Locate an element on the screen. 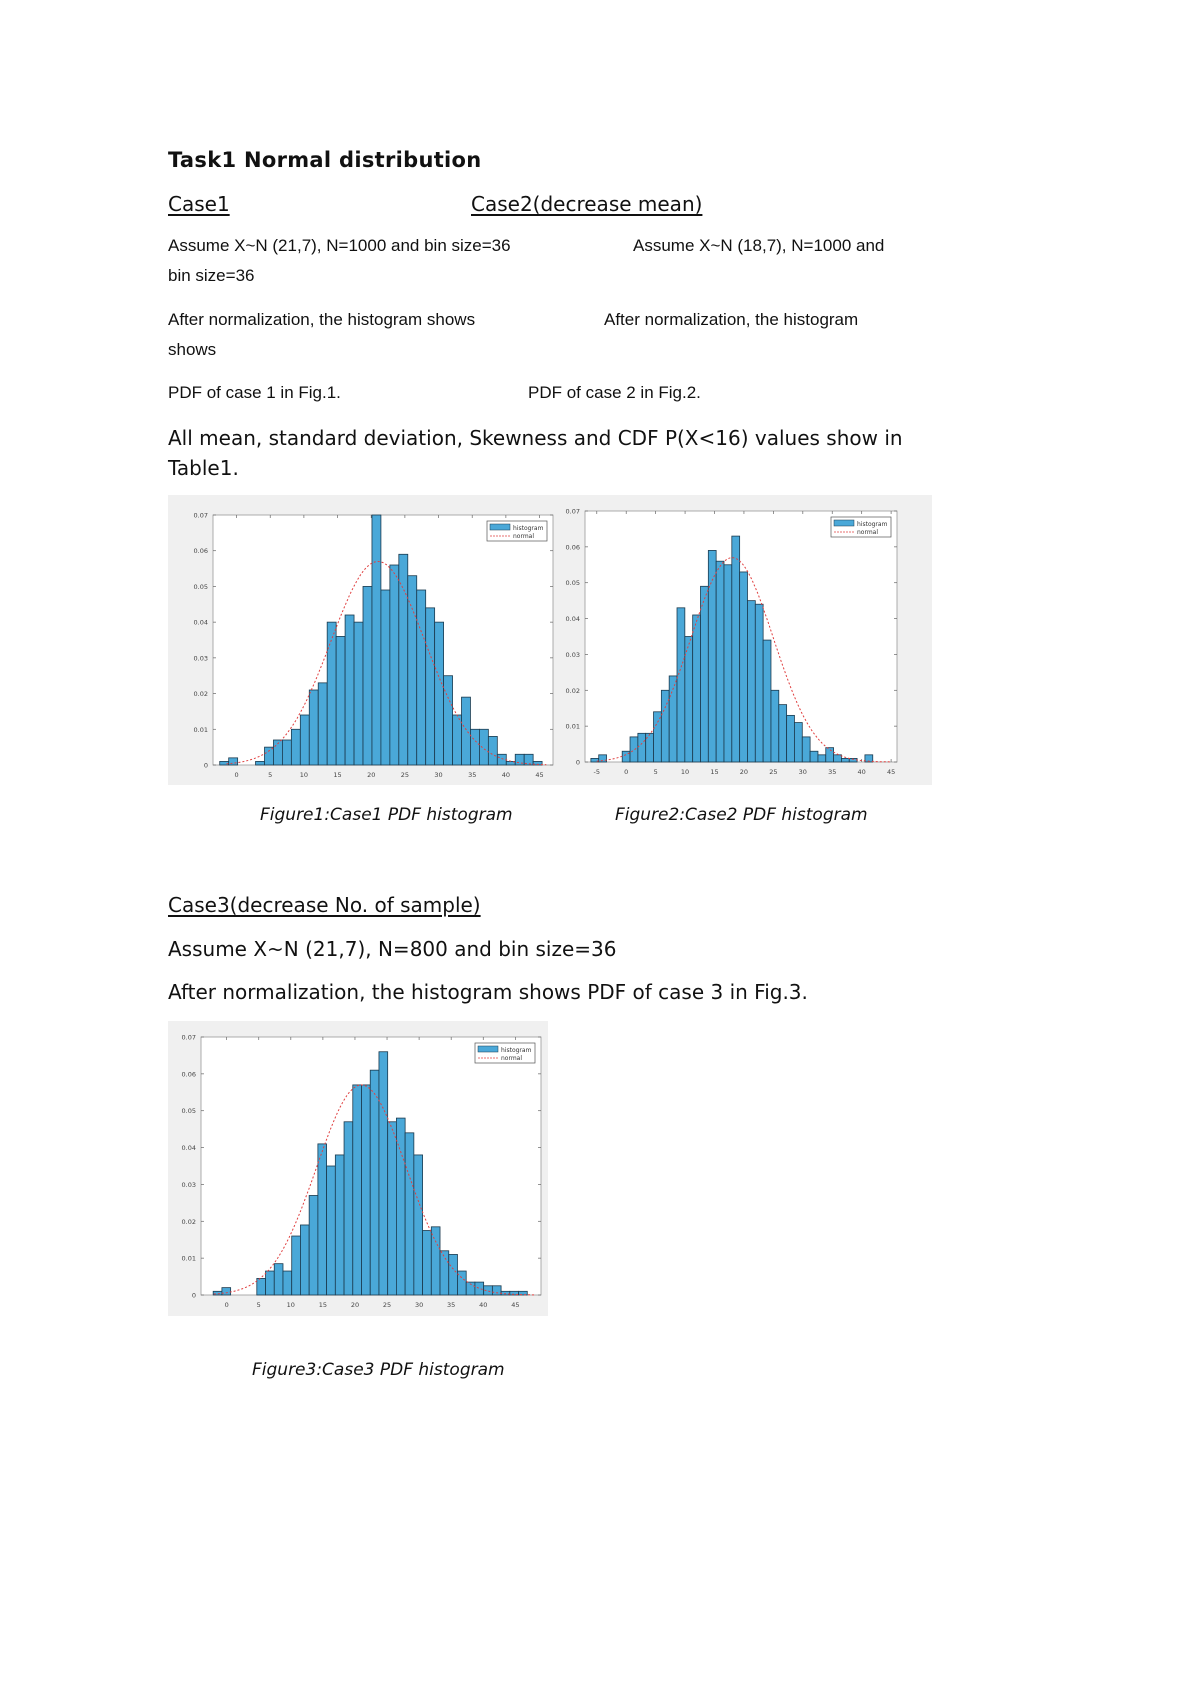 The image size is (1200, 1696). case1-heading: Case1 is located at coordinates (199, 204).